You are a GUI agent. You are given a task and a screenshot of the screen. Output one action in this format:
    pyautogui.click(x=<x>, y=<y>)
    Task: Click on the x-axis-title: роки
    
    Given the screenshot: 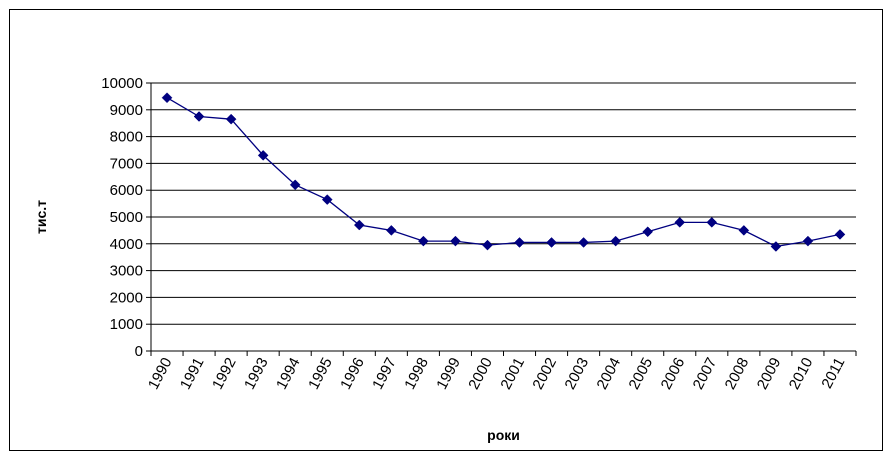 What is the action you would take?
    pyautogui.click(x=503, y=435)
    